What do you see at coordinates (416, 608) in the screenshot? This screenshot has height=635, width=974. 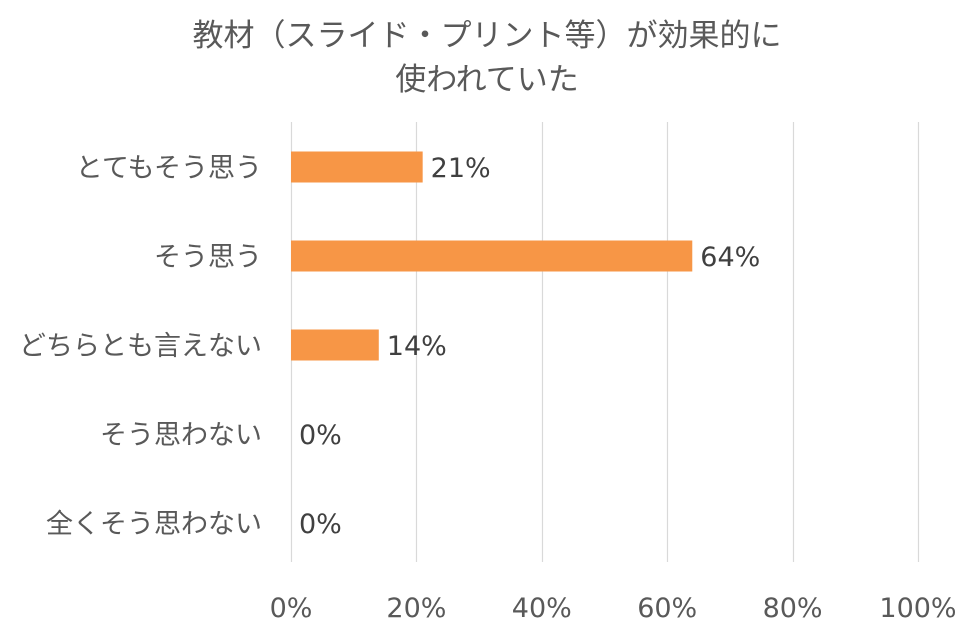 I see `x-tick-label-20: 20%` at bounding box center [416, 608].